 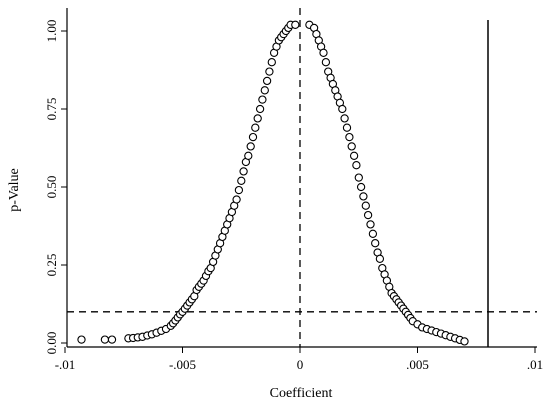 I want to click on y-tick-label: 0.75, so click(x=51, y=109).